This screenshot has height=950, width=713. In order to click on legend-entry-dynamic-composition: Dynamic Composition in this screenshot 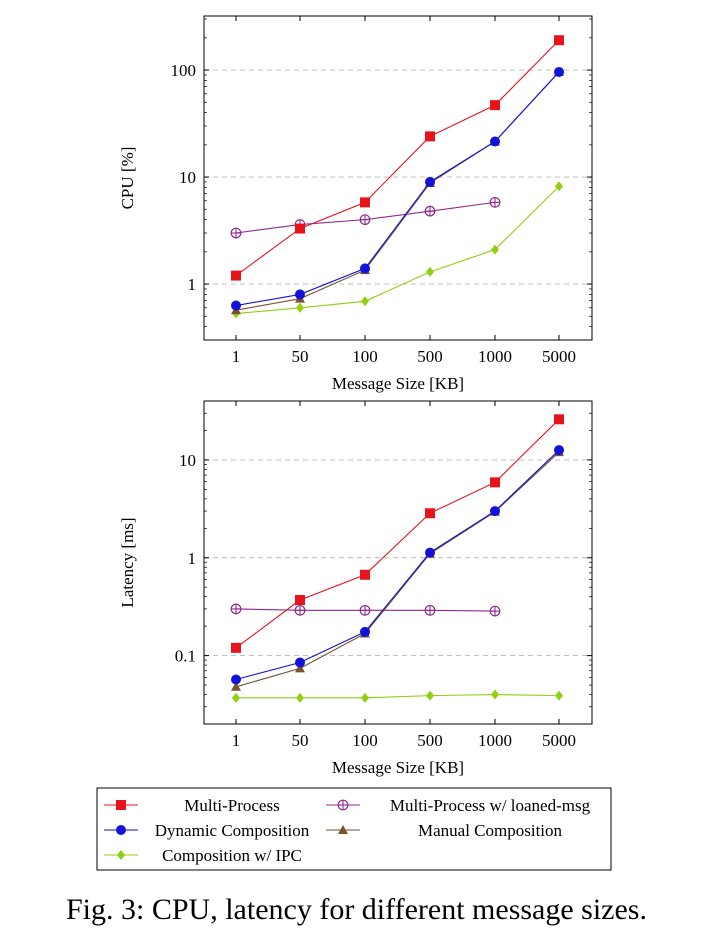, I will do `click(207, 830)`.